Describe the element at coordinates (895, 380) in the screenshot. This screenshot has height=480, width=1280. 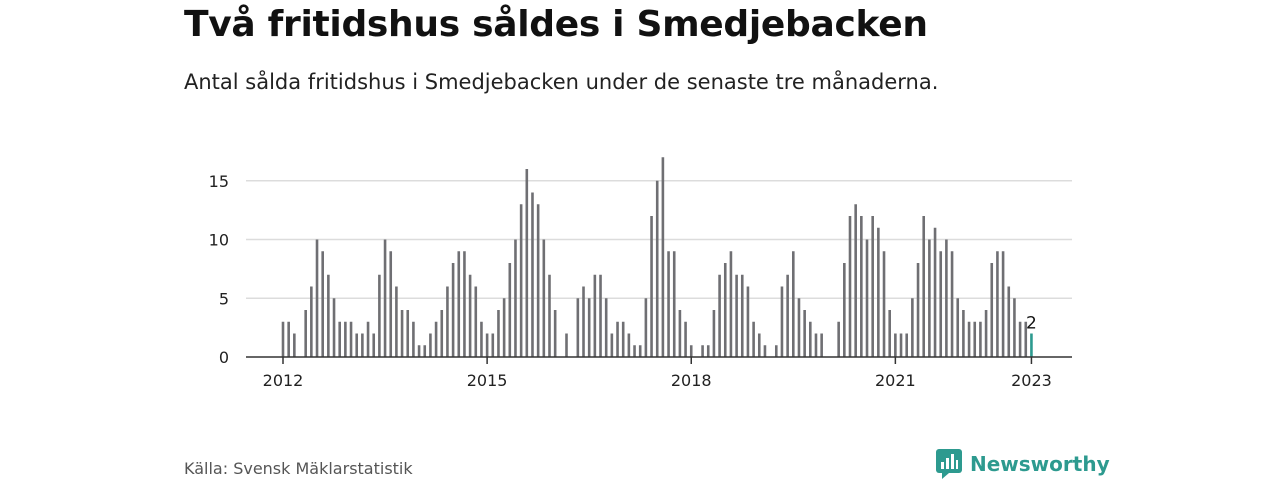
I see `x-tick-label: 2021` at that location.